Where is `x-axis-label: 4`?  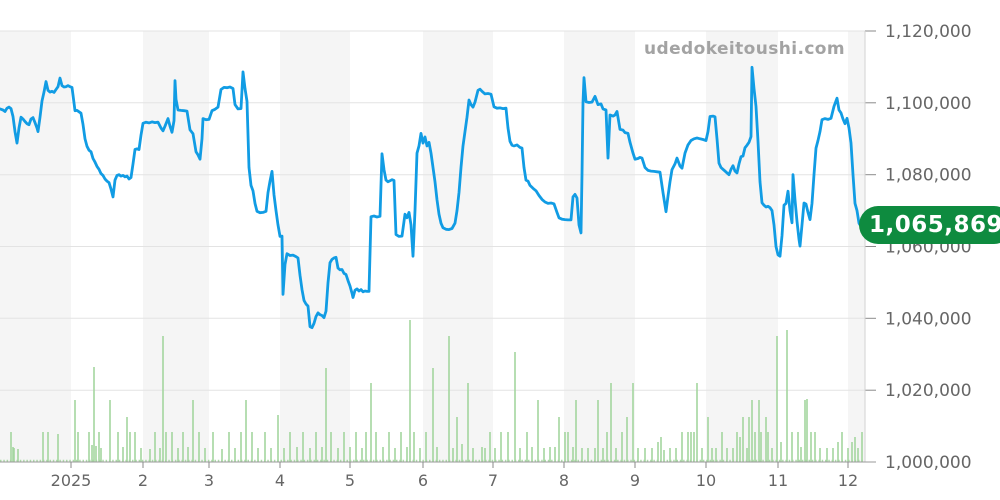 x-axis-label: 4 is located at coordinates (280, 480).